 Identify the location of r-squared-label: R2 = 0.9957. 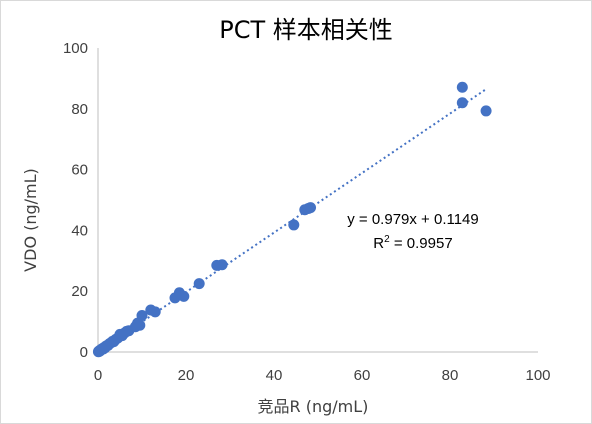
(412, 243).